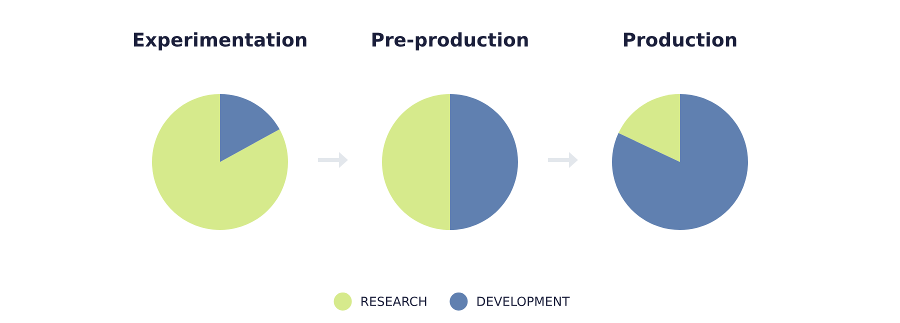 The image size is (900, 323). I want to click on chart-title: Production, so click(680, 39).